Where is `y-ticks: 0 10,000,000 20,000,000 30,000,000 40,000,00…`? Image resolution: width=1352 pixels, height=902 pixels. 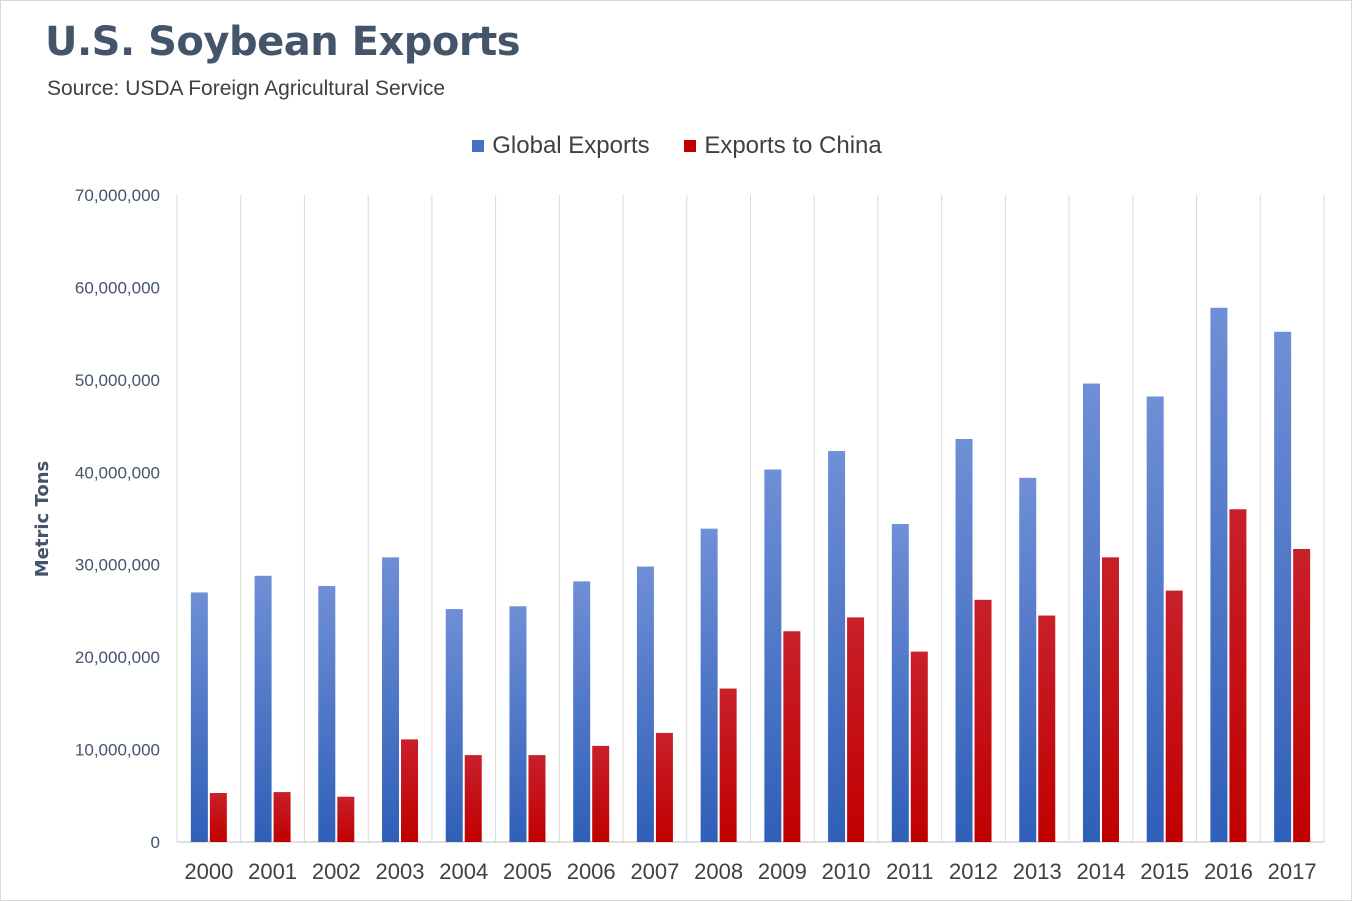
y-ticks: 0 10,000,000 20,000,000 30,000,000 40,000,00… is located at coordinates (117, 519).